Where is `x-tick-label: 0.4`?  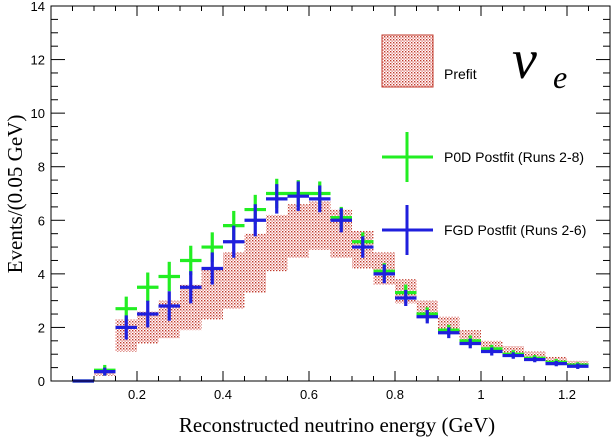
x-tick-label: 0.4 is located at coordinates (223, 394).